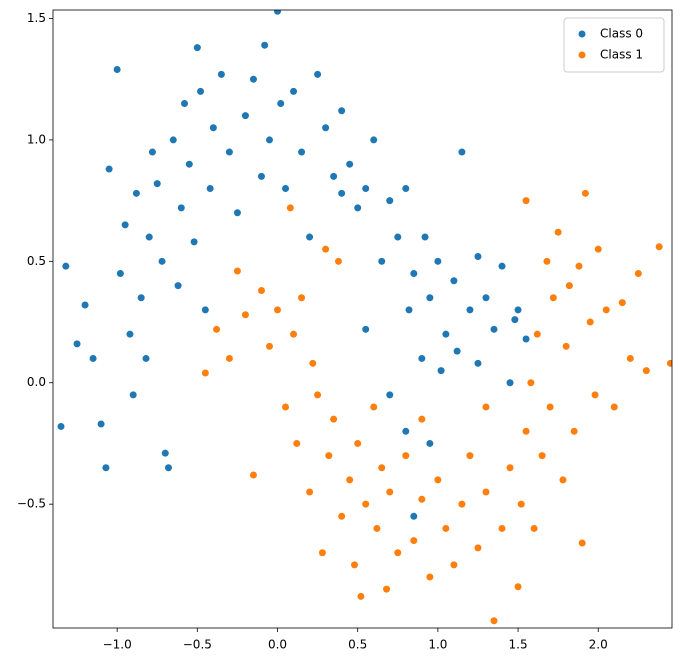  I want to click on y-tick-label: 1.0, so click(36, 139).